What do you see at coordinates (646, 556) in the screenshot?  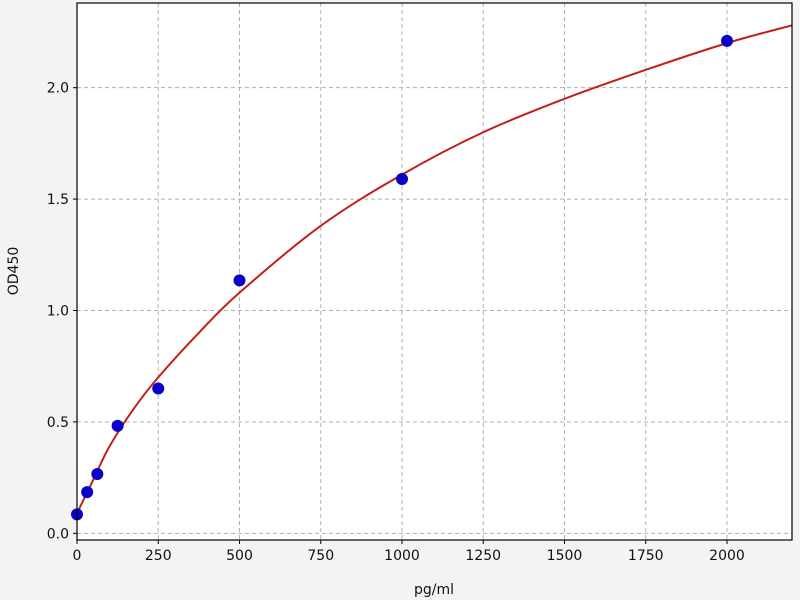 I see `x-tick-label: 1750` at bounding box center [646, 556].